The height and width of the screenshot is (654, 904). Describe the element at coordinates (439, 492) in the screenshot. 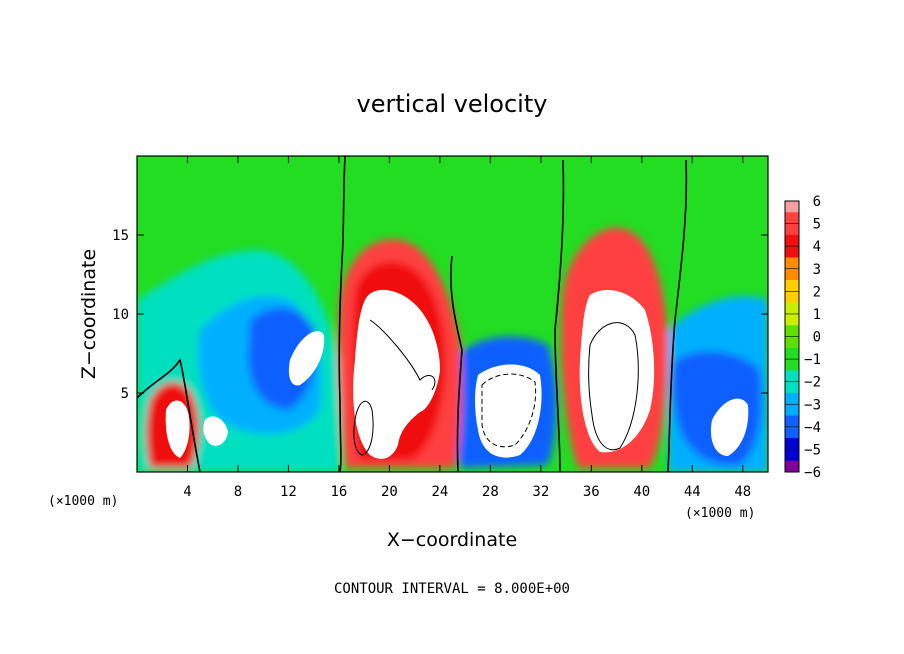

I see `x-tick-label: 24` at that location.